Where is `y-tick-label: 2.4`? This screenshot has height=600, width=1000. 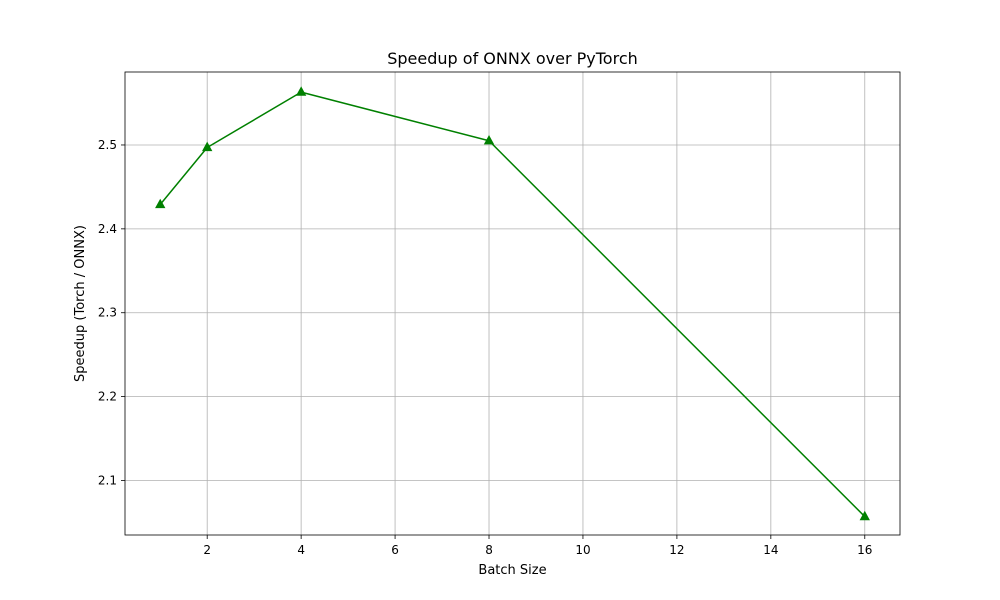
y-tick-label: 2.4 is located at coordinates (107, 229).